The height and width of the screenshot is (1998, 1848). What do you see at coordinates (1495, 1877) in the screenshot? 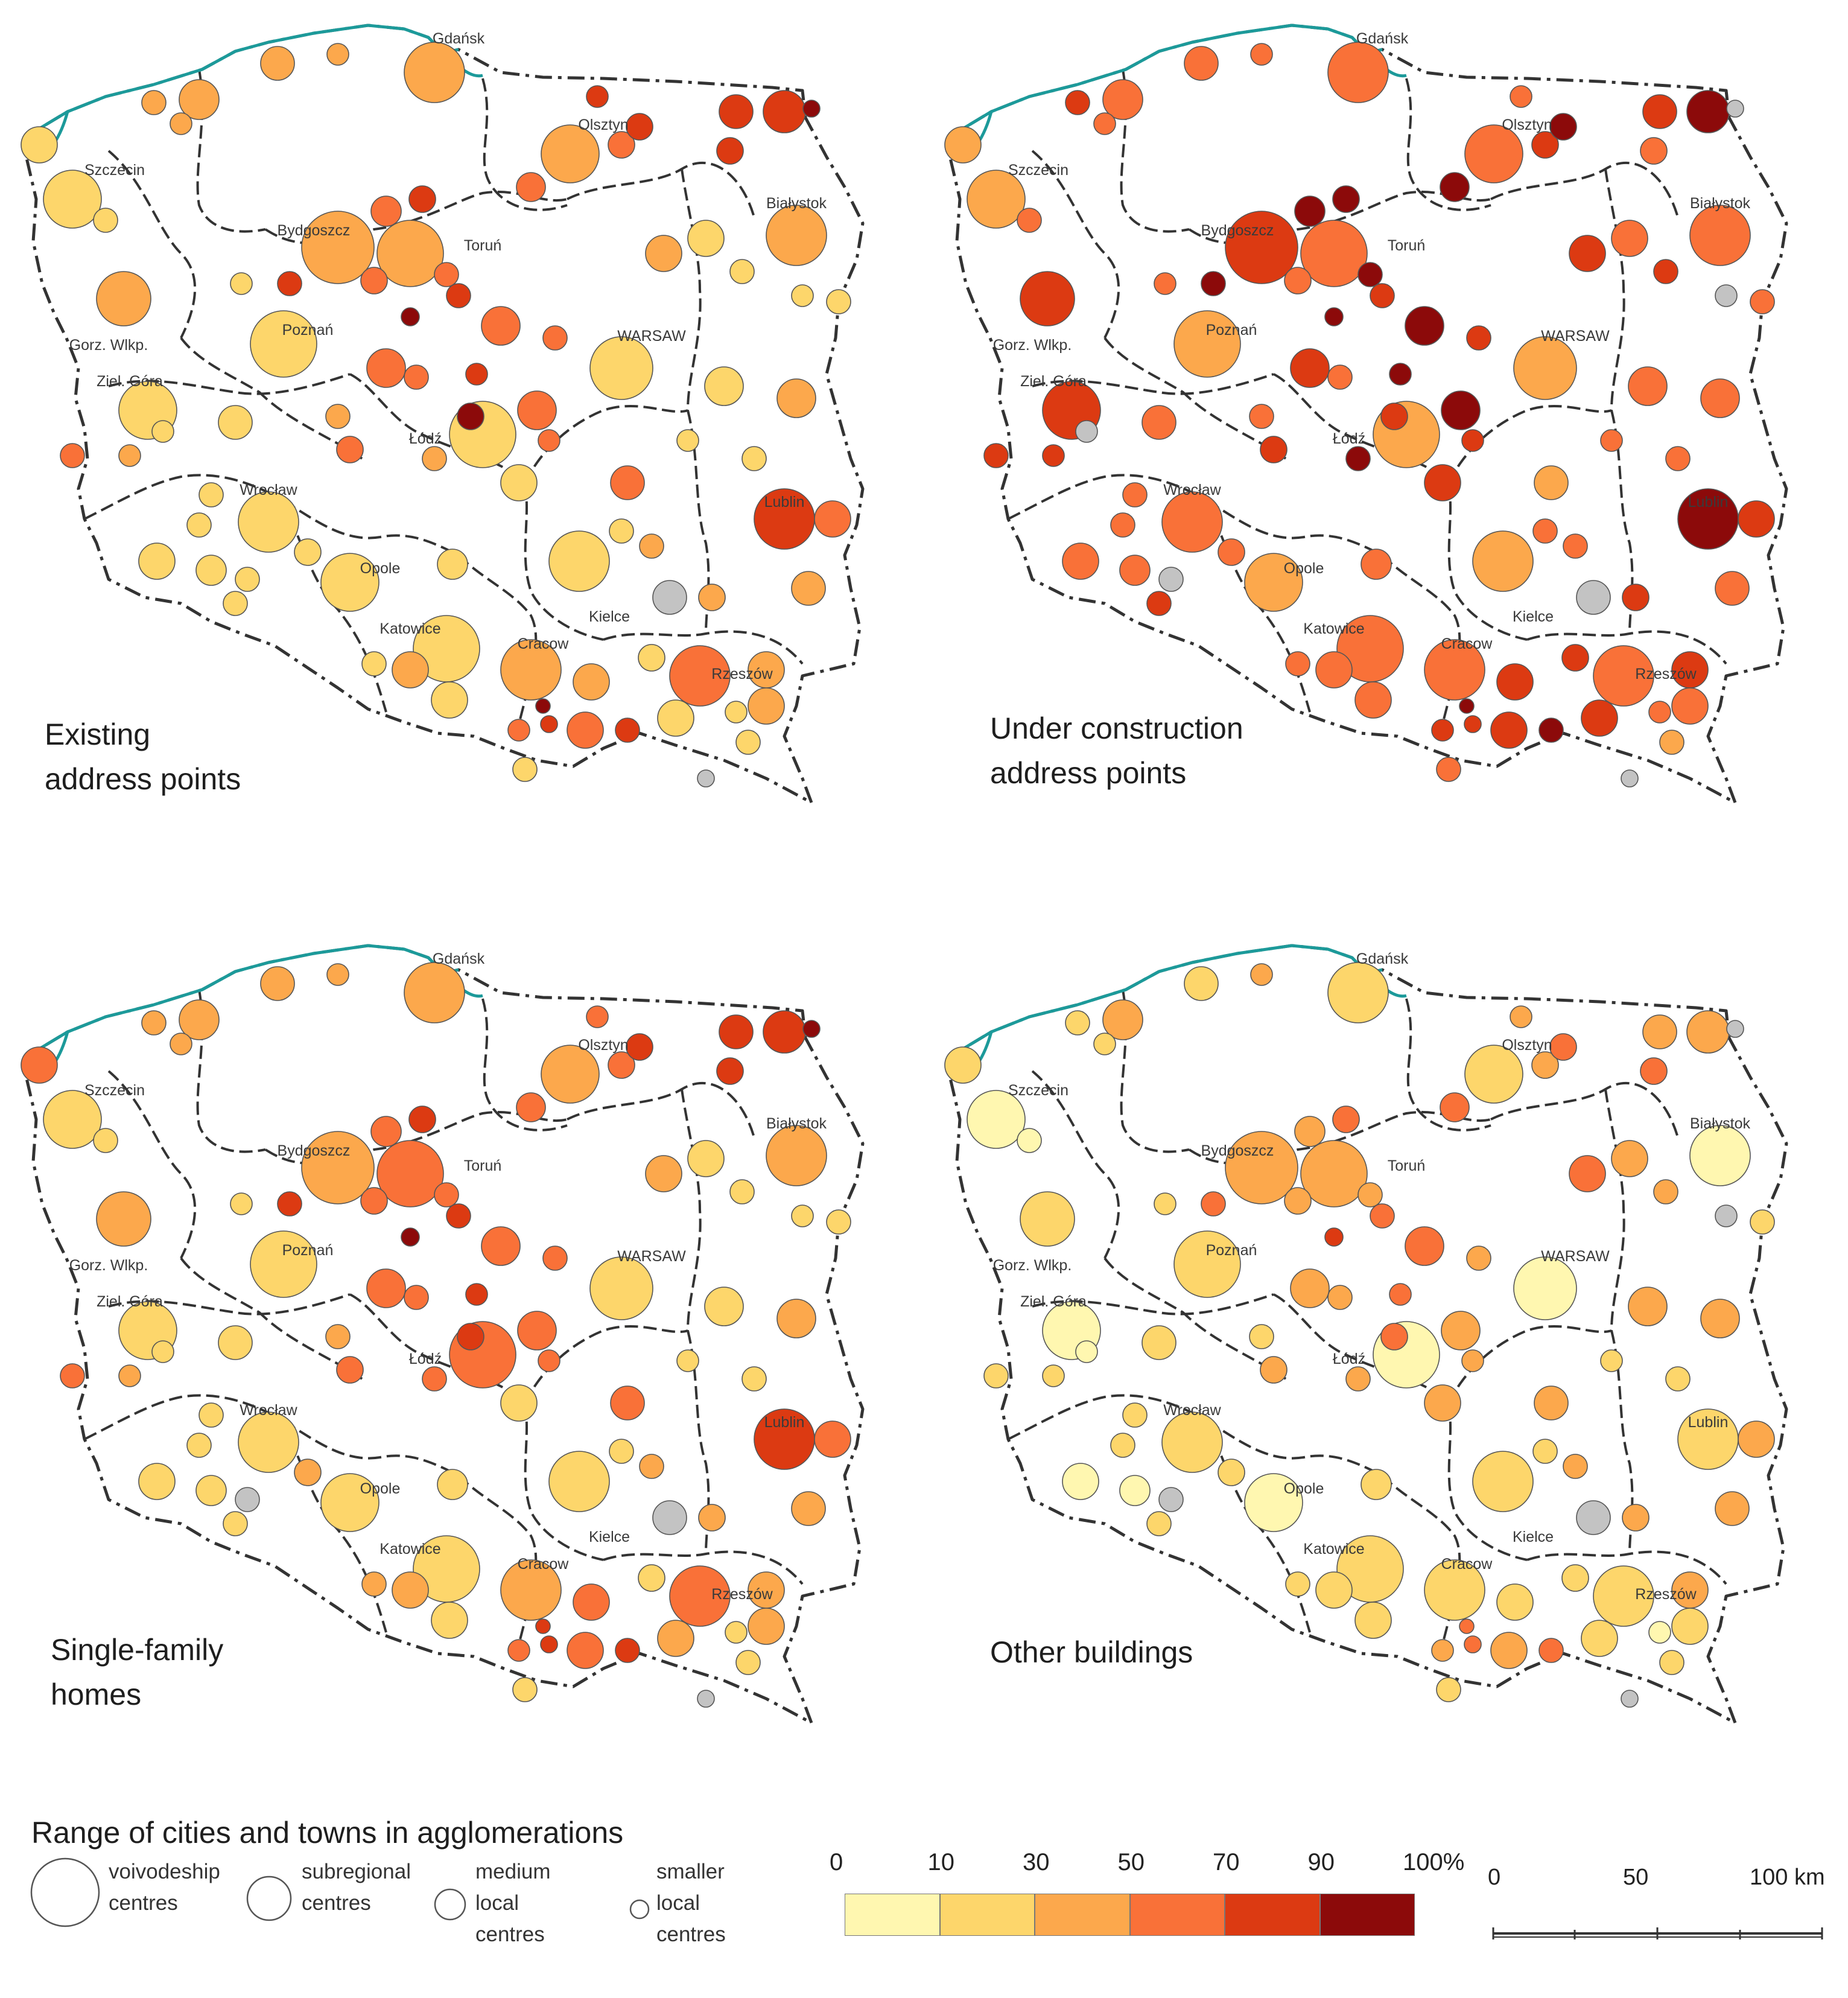
I see `scalebar-label-0: 0` at bounding box center [1495, 1877].